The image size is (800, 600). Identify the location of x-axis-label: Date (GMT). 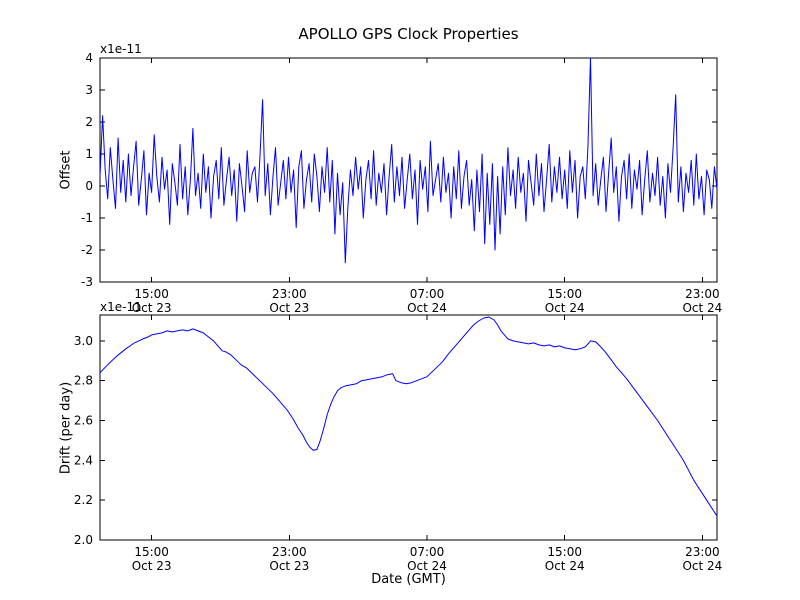
(408, 579).